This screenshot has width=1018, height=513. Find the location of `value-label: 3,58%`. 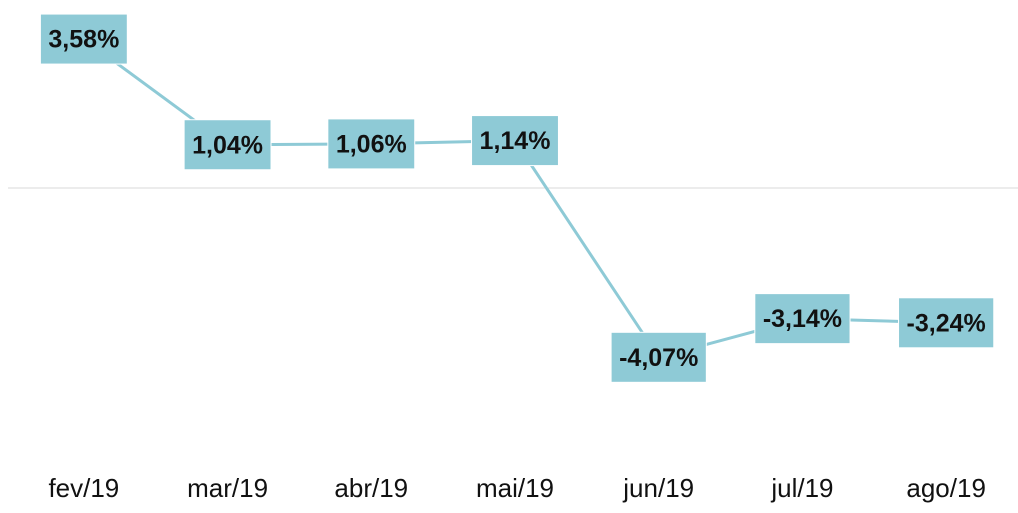

value-label: 3,58% is located at coordinates (83, 40).